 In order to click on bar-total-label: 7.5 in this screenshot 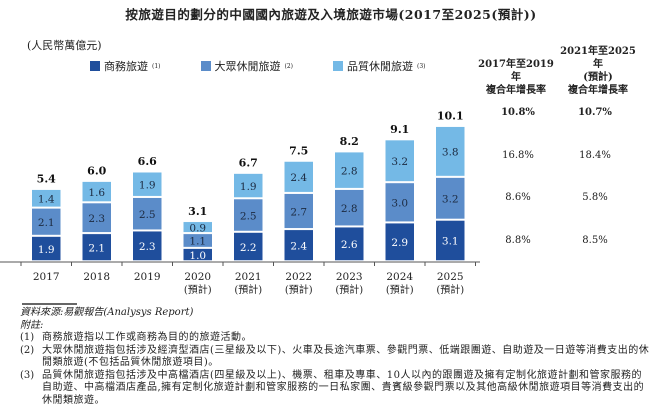, I will do `click(298, 151)`.